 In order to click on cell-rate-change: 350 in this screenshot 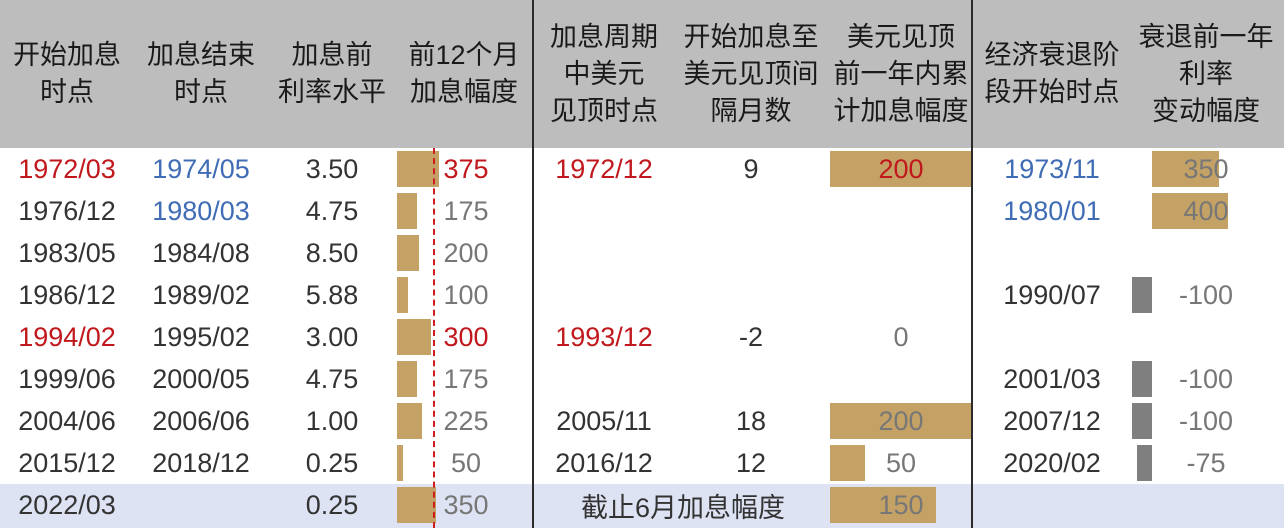, I will do `click(1206, 168)`.